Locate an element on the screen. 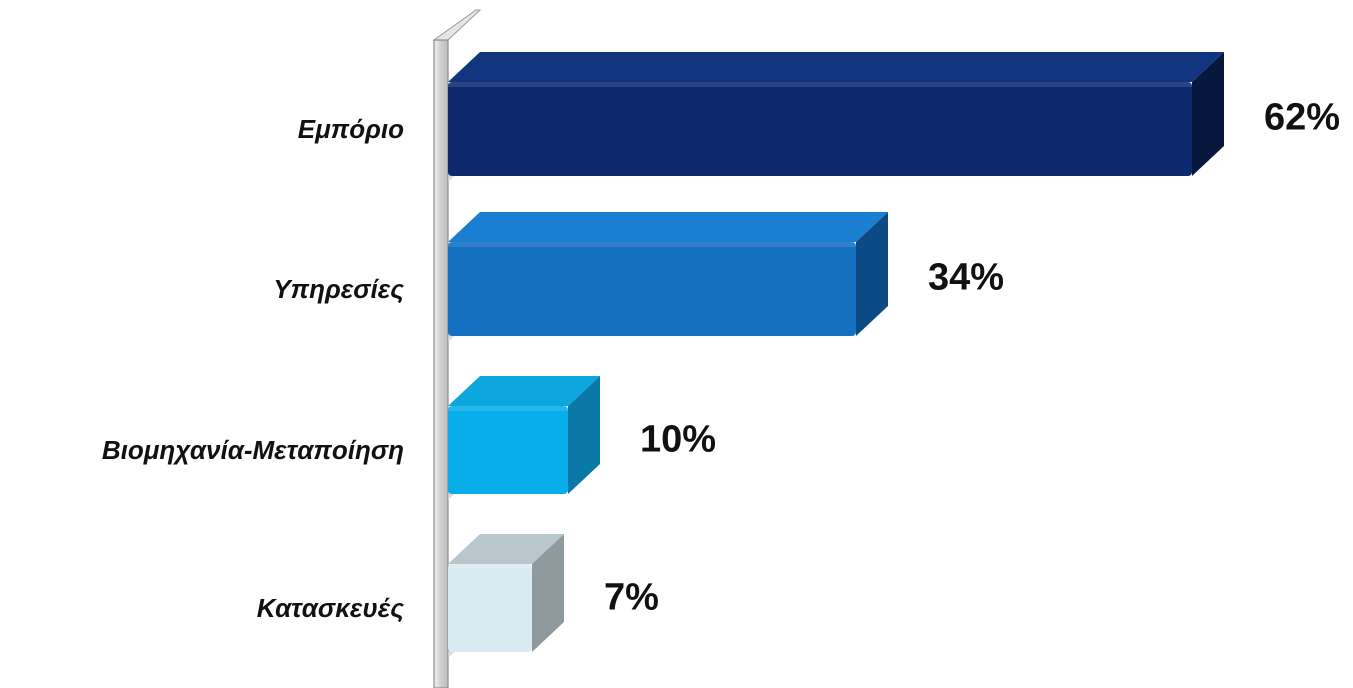 Image resolution: width=1353 pixels, height=688 pixels. category-label: Υπηρεσίες is located at coordinates (338, 289).